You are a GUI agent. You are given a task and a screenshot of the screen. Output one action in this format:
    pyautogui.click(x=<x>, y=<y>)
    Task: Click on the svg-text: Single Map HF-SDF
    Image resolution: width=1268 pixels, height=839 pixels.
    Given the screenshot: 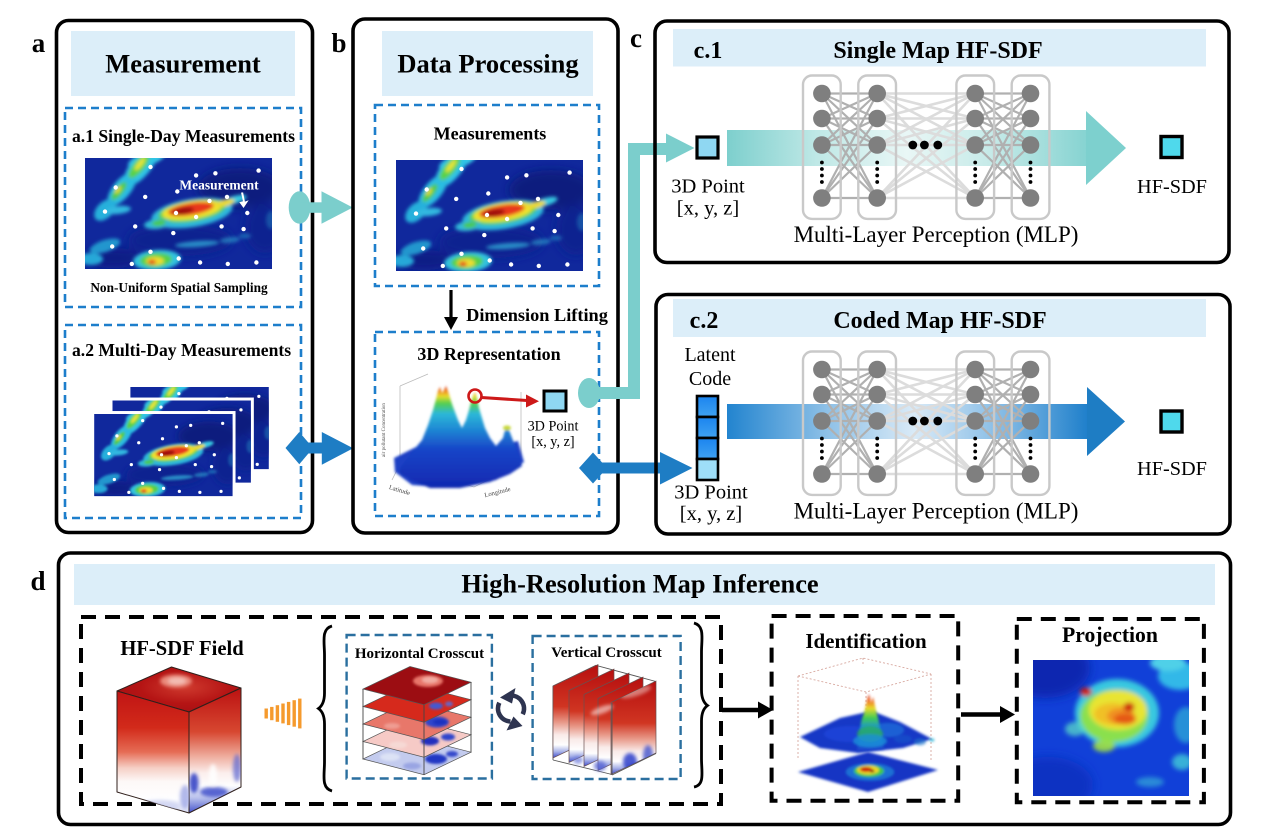 What is the action you would take?
    pyautogui.click(x=937, y=51)
    